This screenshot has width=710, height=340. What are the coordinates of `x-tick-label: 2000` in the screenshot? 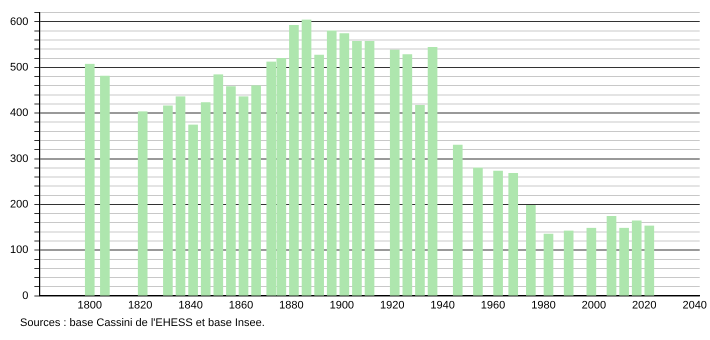 It's located at (594, 305).